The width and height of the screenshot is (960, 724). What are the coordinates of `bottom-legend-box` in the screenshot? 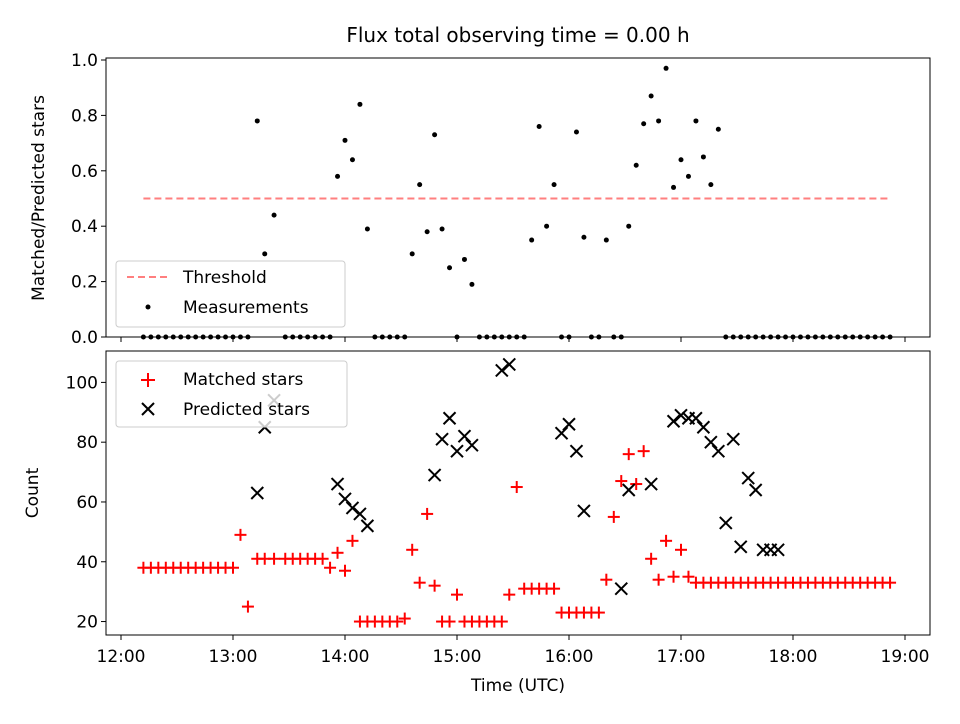 It's located at (231, 394).